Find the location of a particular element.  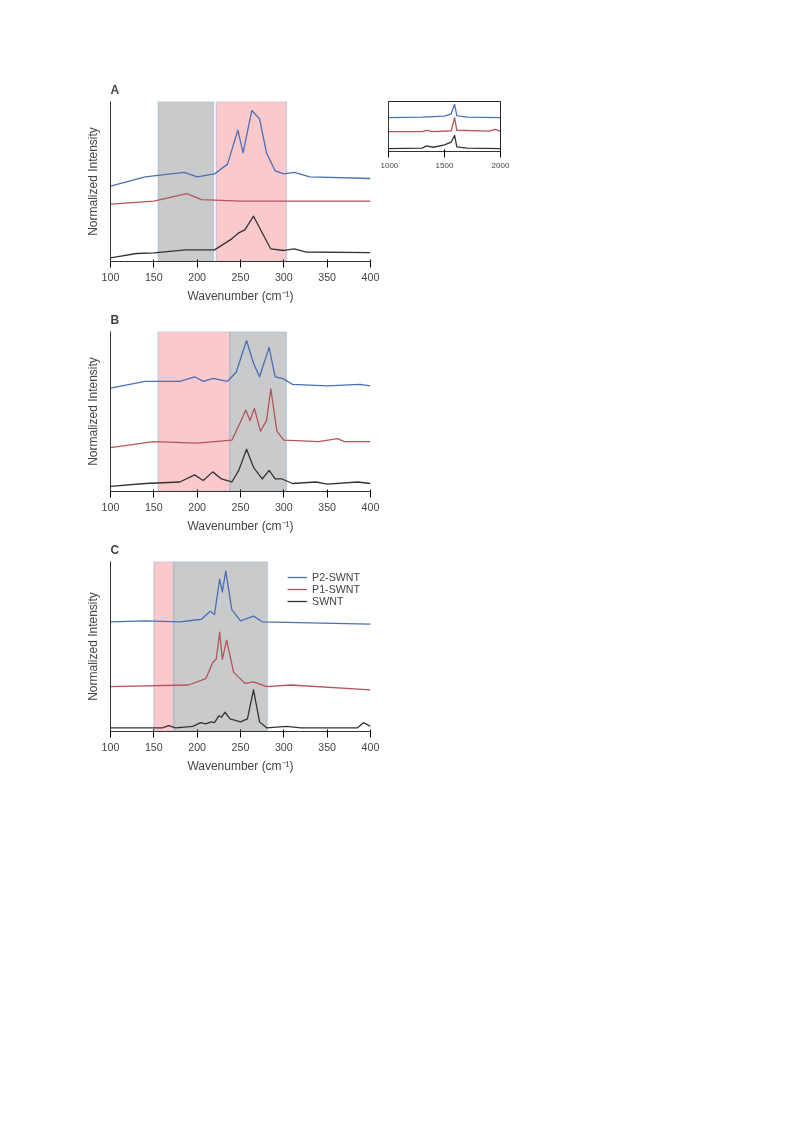

legend-label: P2-SWNT is located at coordinates (336, 577).